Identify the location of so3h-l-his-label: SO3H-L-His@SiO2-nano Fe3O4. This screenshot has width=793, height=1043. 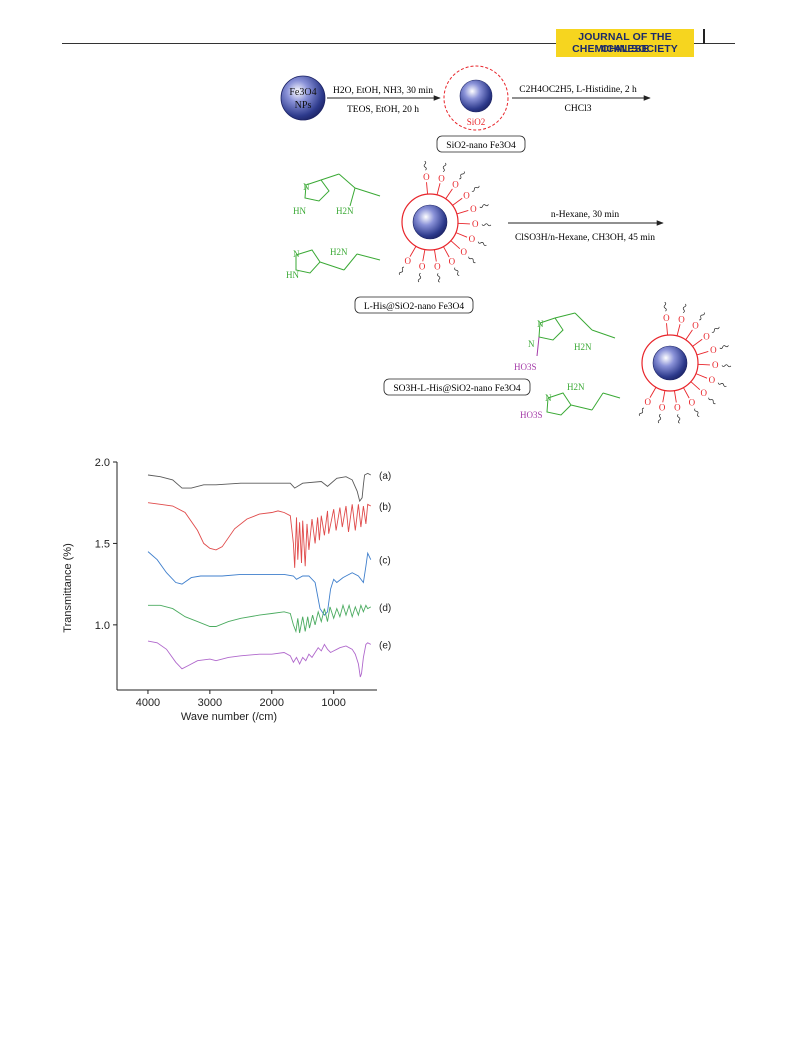
(456, 389).